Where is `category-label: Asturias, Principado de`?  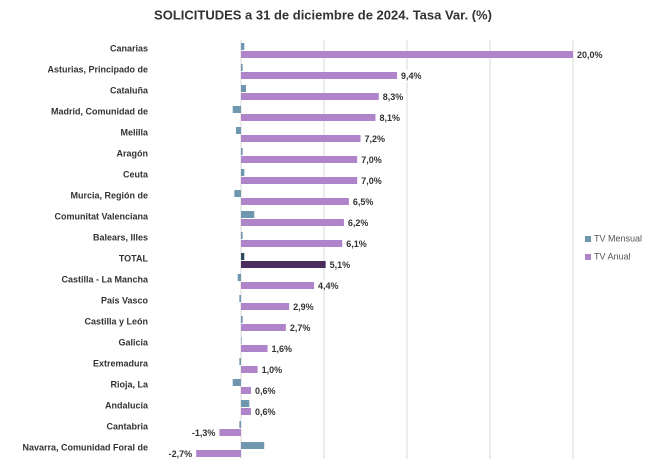
category-label: Asturias, Principado de is located at coordinates (97, 69).